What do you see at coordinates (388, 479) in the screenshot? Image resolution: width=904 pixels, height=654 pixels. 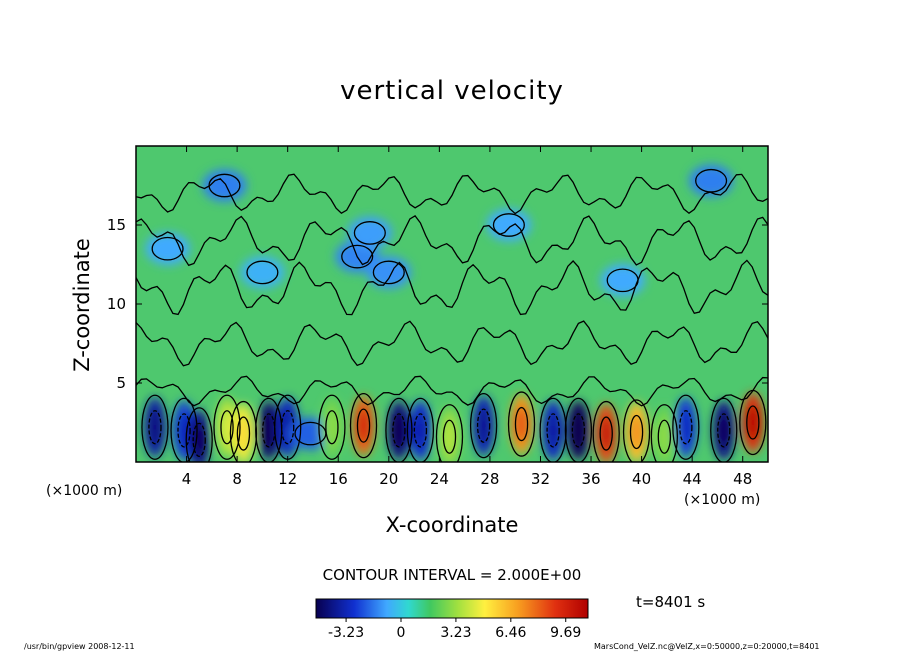 I see `x-tick-label: 20` at bounding box center [388, 479].